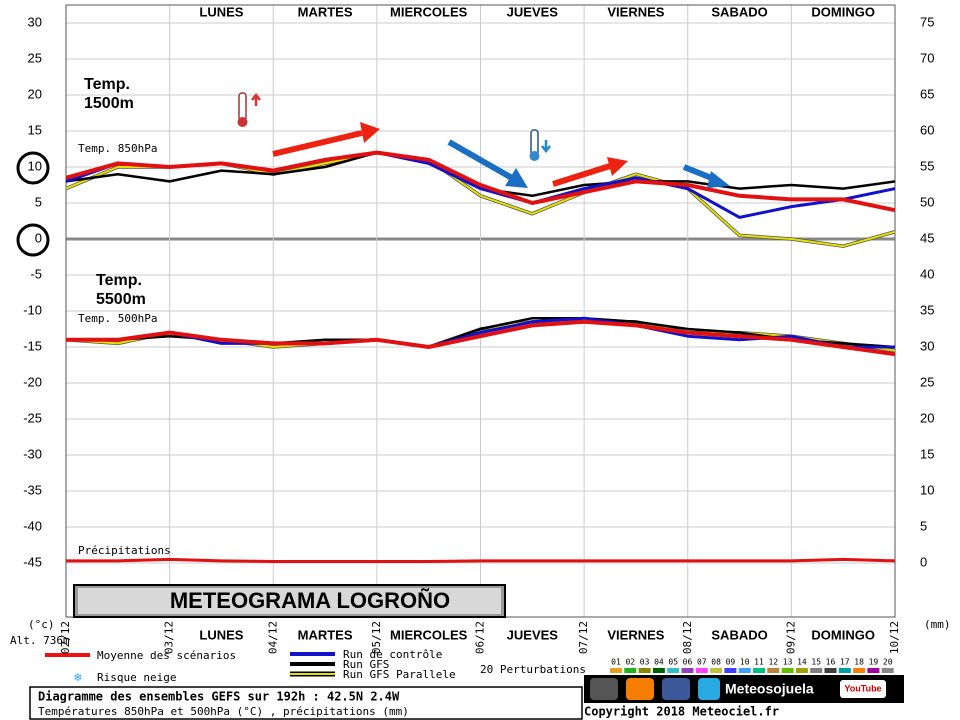  I want to click on perturbation-label: 14, so click(802, 662).